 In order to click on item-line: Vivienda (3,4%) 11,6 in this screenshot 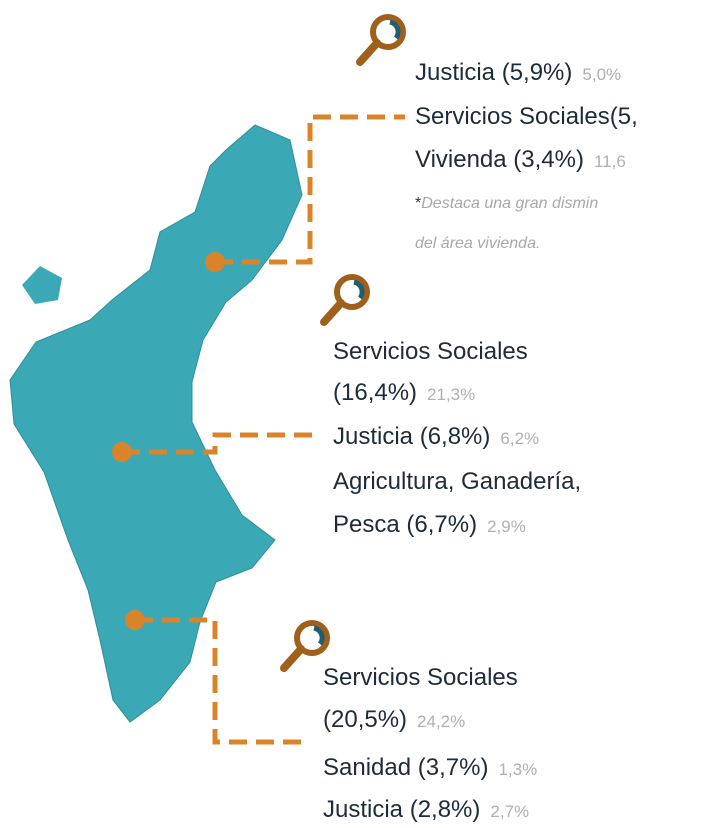, I will do `click(520, 161)`.